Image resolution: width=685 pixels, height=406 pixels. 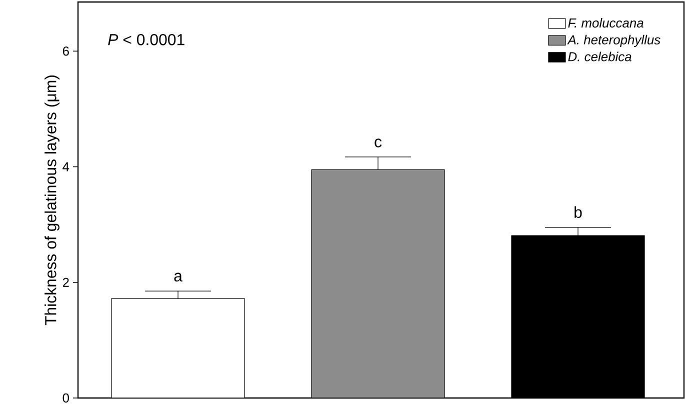 What do you see at coordinates (600, 57) in the screenshot?
I see `legend-label: D. celebica` at bounding box center [600, 57].